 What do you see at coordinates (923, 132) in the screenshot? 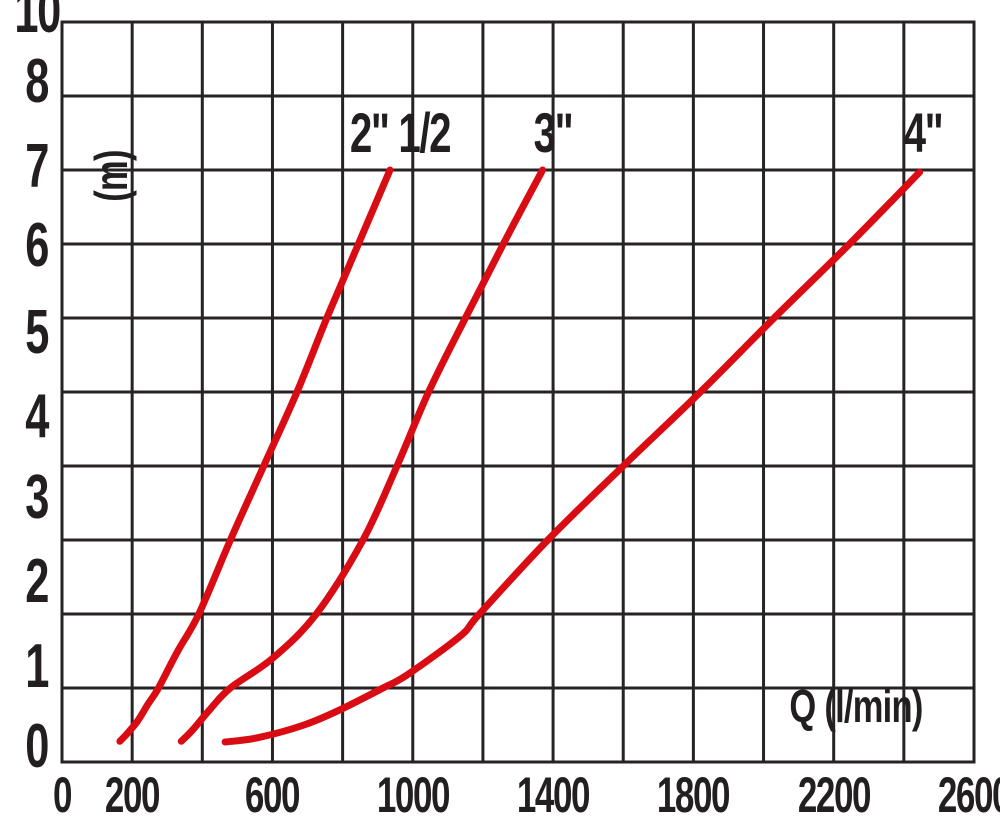
I see `curve-label-3: 4"` at bounding box center [923, 132].